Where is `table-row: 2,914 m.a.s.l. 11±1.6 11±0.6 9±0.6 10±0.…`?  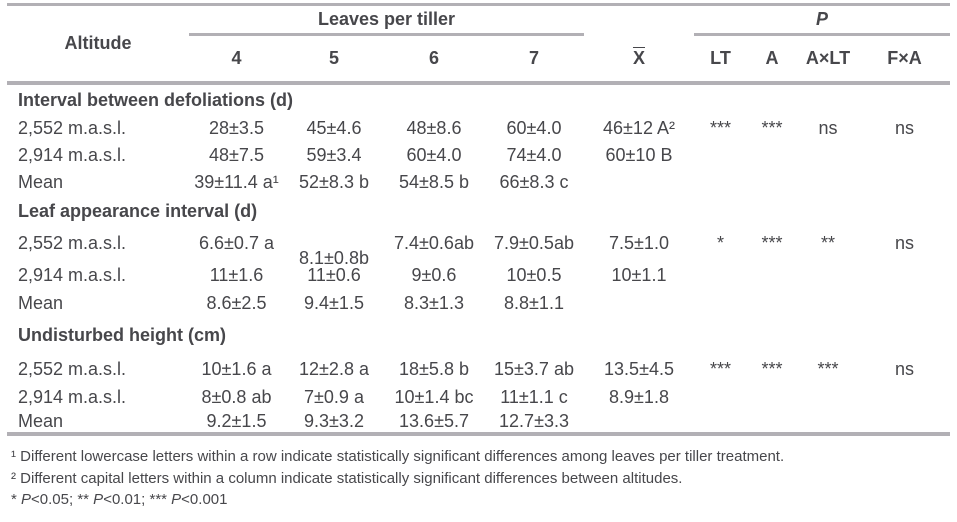
table-row: 2,914 m.a.s.l. 11±1.6 11±0.6 9±0.6 10±0.… is located at coordinates (478, 275).